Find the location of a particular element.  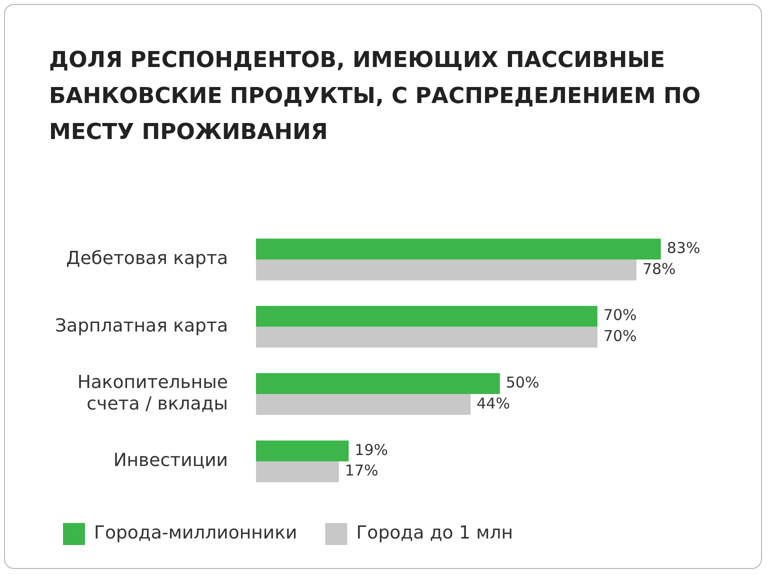

data-label: 83% is located at coordinates (683, 247).